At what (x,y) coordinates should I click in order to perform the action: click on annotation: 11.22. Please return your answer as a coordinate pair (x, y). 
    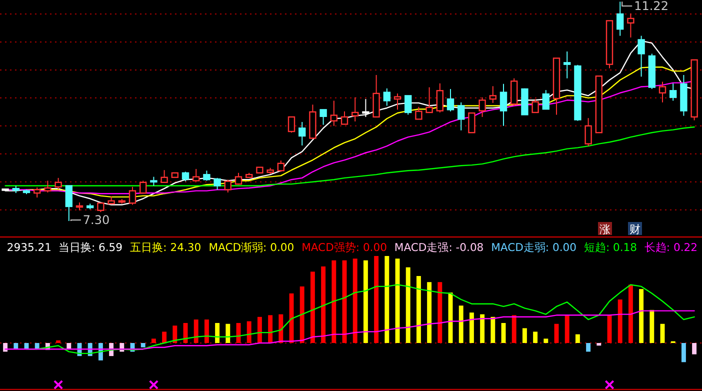
    Looking at the image, I should click on (651, 6).